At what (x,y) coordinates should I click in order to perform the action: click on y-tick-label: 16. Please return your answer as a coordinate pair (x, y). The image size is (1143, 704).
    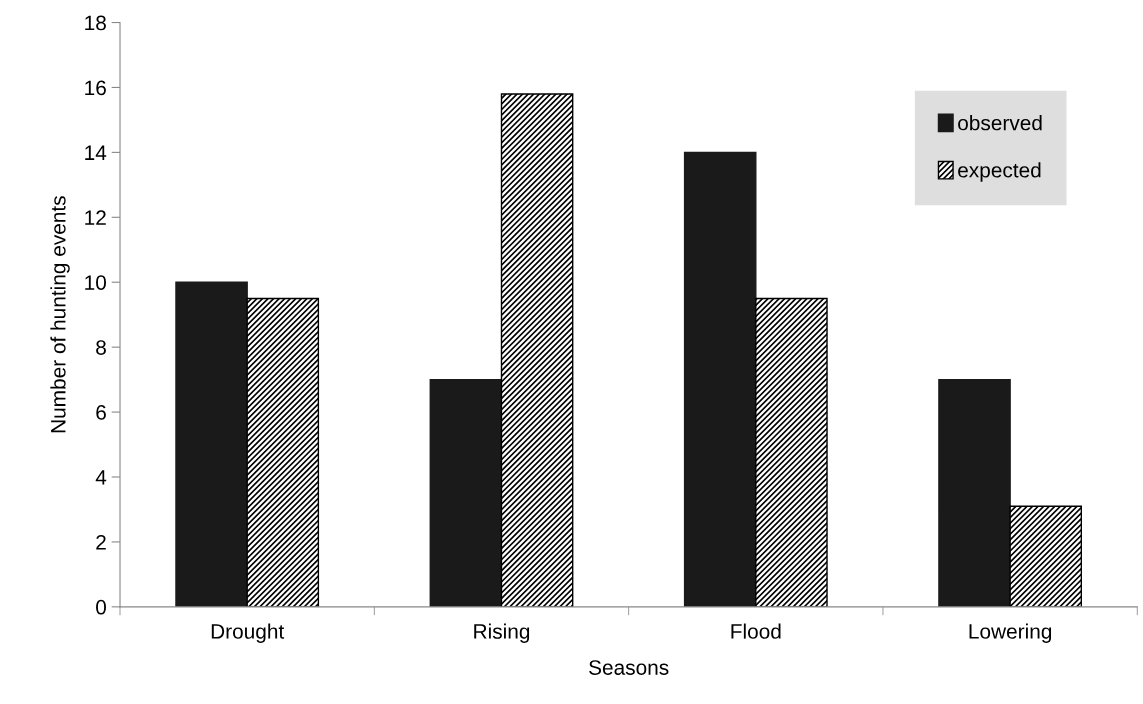
    Looking at the image, I should click on (95, 88).